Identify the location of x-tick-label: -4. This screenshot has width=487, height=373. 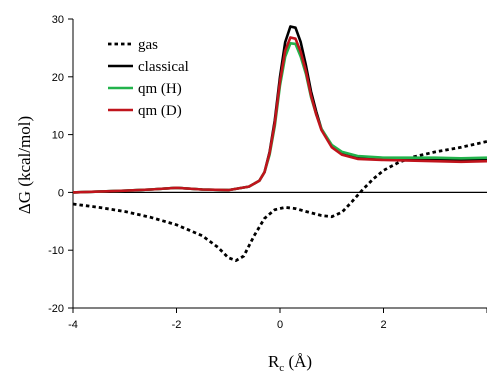
(73, 325).